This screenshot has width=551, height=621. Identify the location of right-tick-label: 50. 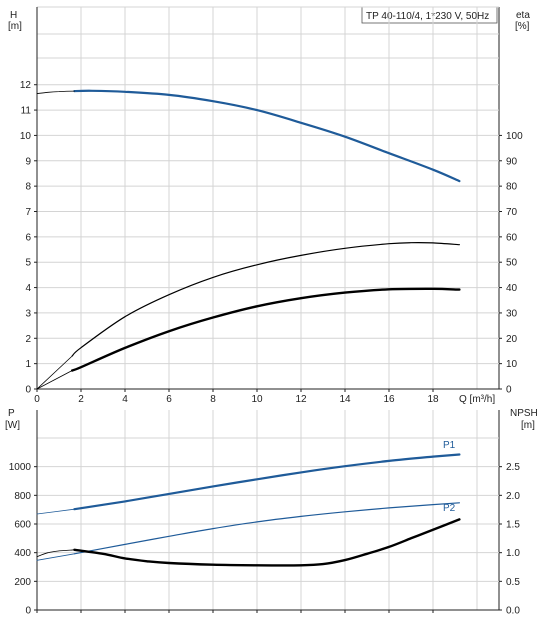
(512, 263).